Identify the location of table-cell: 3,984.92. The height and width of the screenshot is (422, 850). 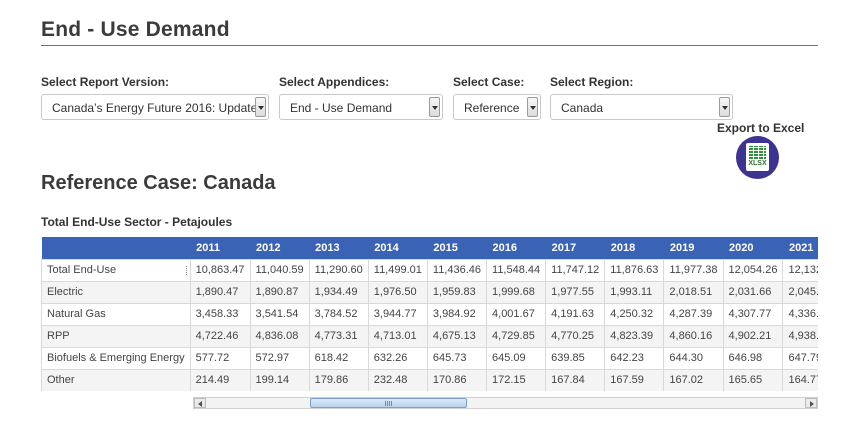
(457, 314).